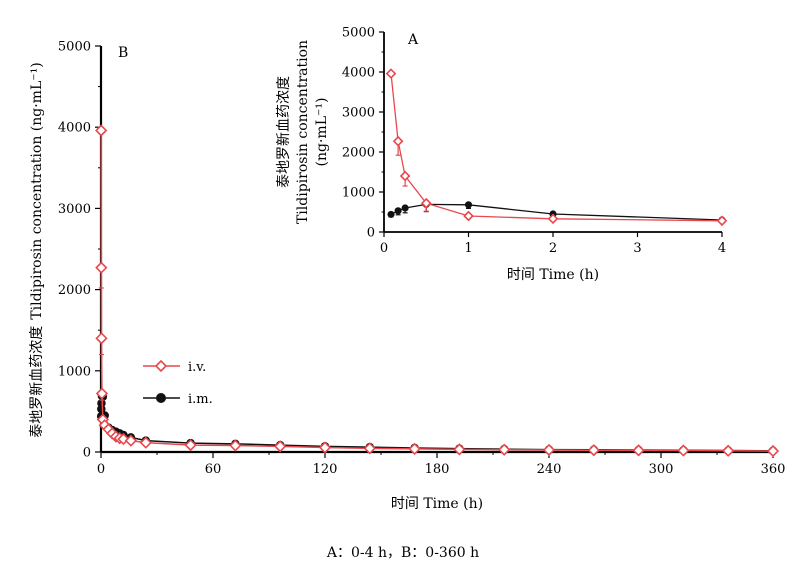 The height and width of the screenshot is (574, 806). What do you see at coordinates (371, 233) in the screenshot?
I see `inset-y-tick-label: 0` at bounding box center [371, 233].